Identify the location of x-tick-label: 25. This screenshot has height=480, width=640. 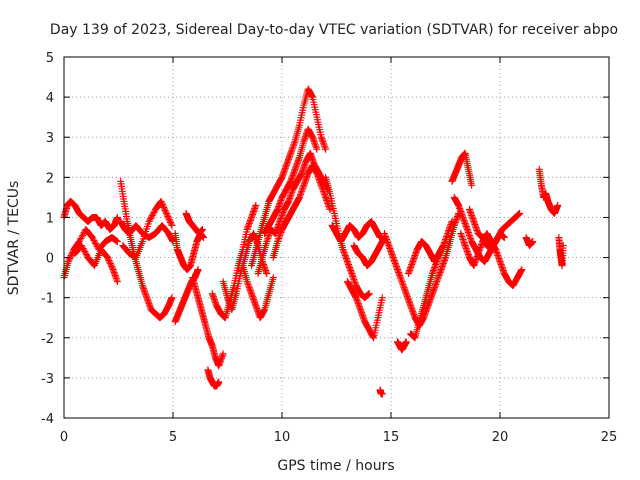
(609, 437).